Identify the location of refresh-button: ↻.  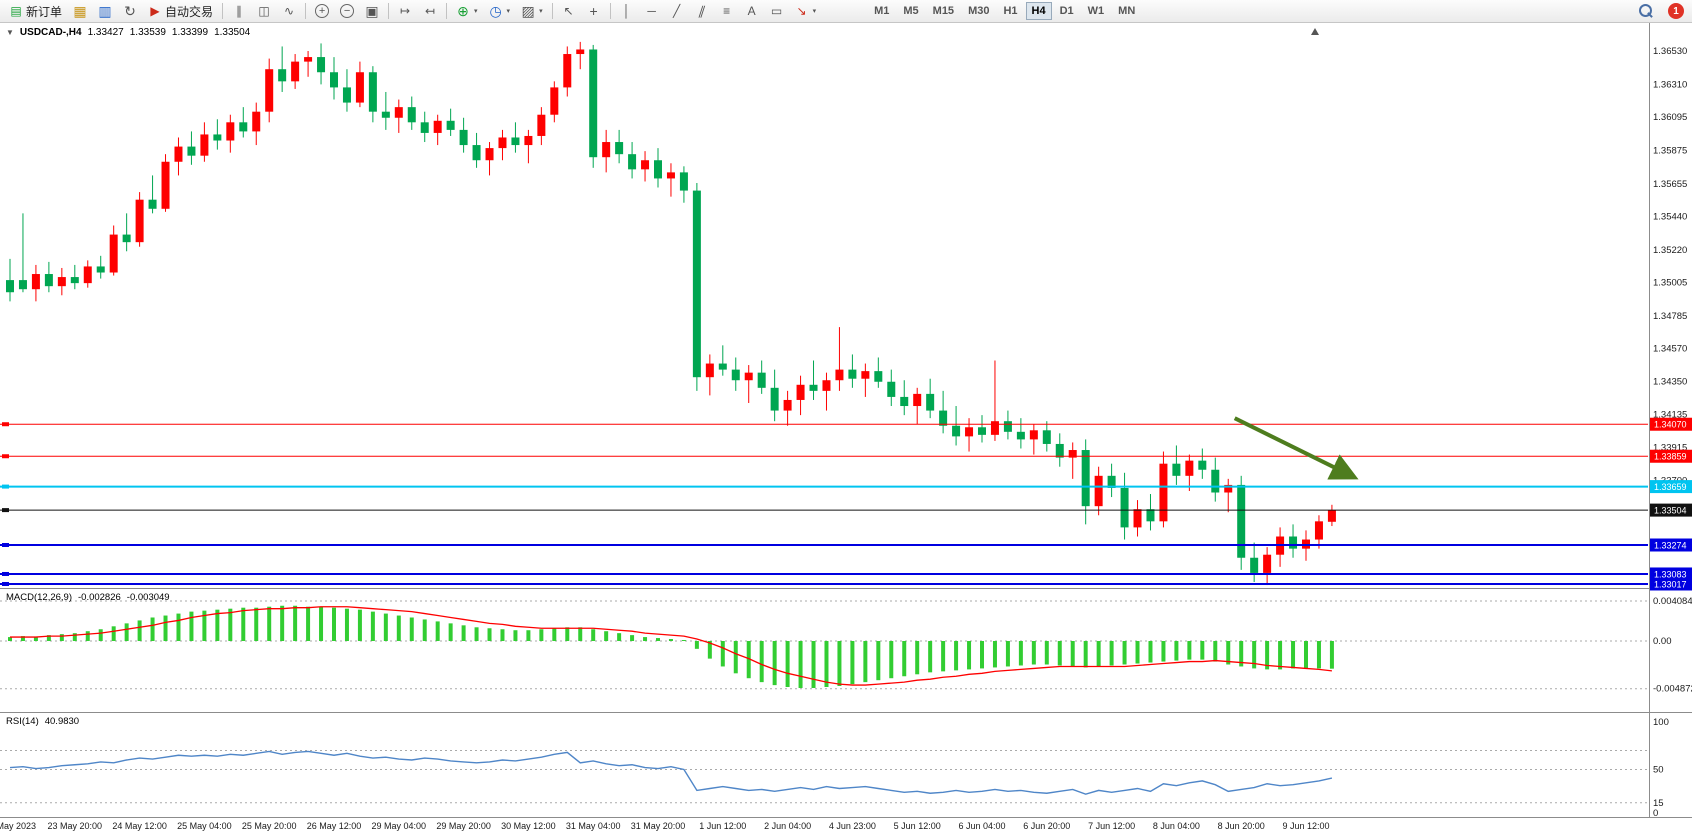
(130, 11).